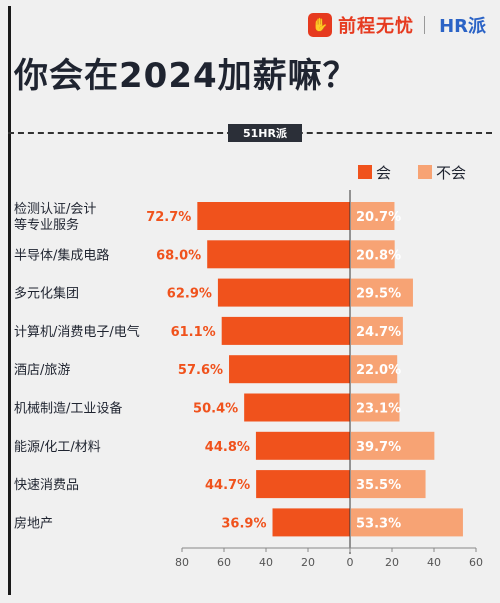 The width and height of the screenshot is (500, 603). What do you see at coordinates (46, 485) in the screenshot?
I see `category-label: 快速消费品` at bounding box center [46, 485].